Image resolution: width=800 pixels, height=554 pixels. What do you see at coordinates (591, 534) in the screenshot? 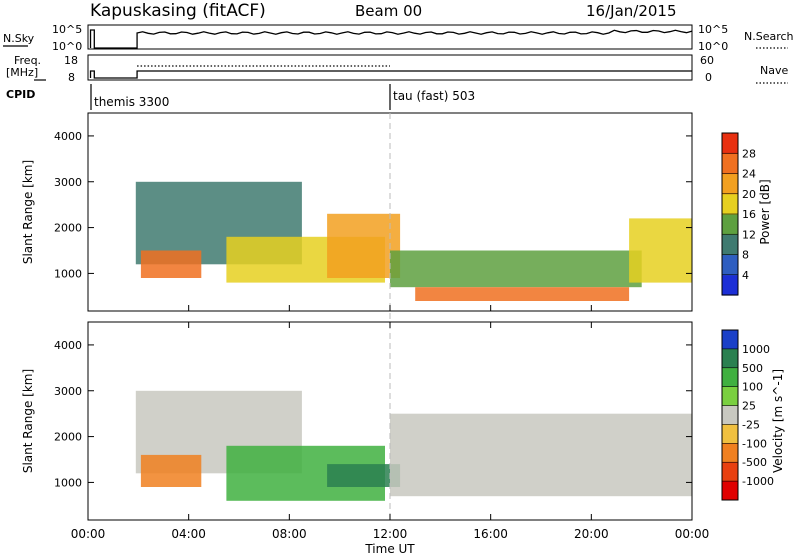
I see `xtick-label-5: 20:00` at bounding box center [591, 534].